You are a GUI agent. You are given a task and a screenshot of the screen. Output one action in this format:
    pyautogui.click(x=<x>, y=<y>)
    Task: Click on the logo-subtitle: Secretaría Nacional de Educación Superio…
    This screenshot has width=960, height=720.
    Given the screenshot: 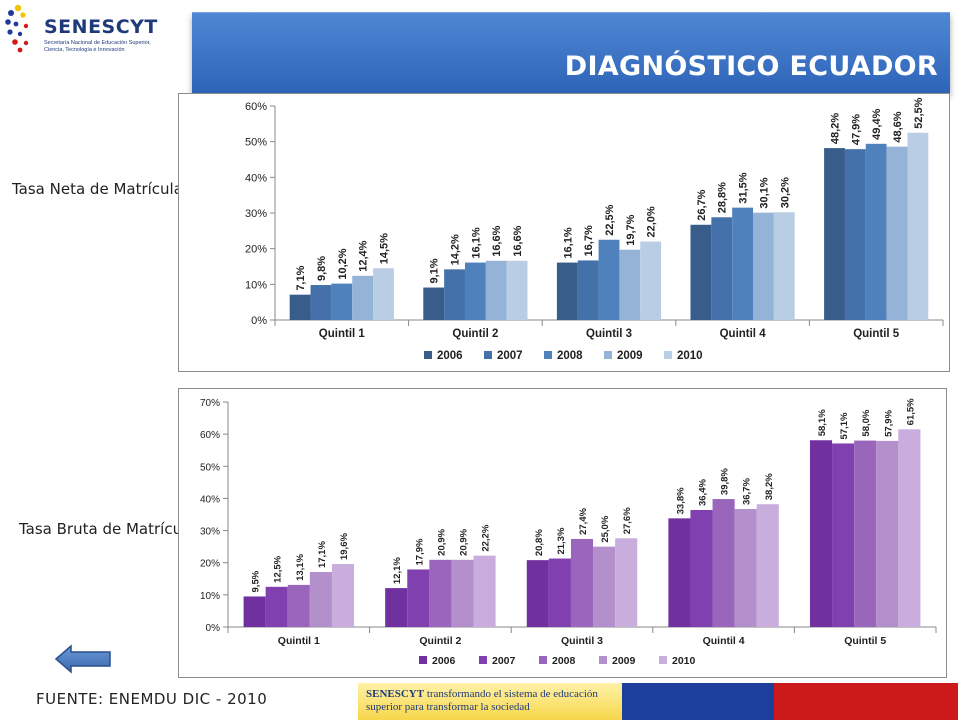 What is the action you would take?
    pyautogui.click(x=97, y=46)
    